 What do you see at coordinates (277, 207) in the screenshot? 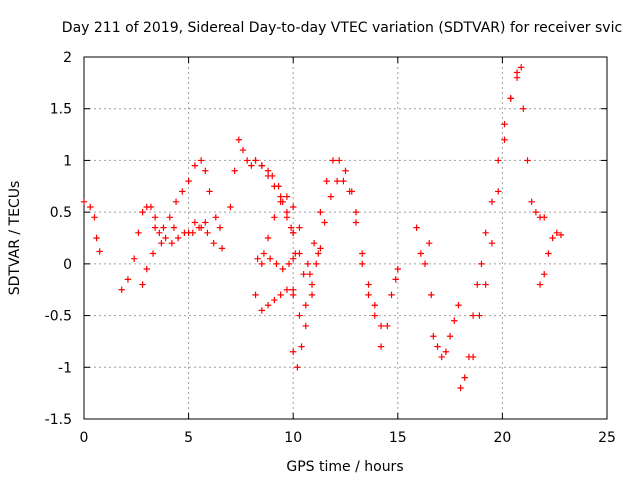
I see `series-track-H` at bounding box center [277, 207].